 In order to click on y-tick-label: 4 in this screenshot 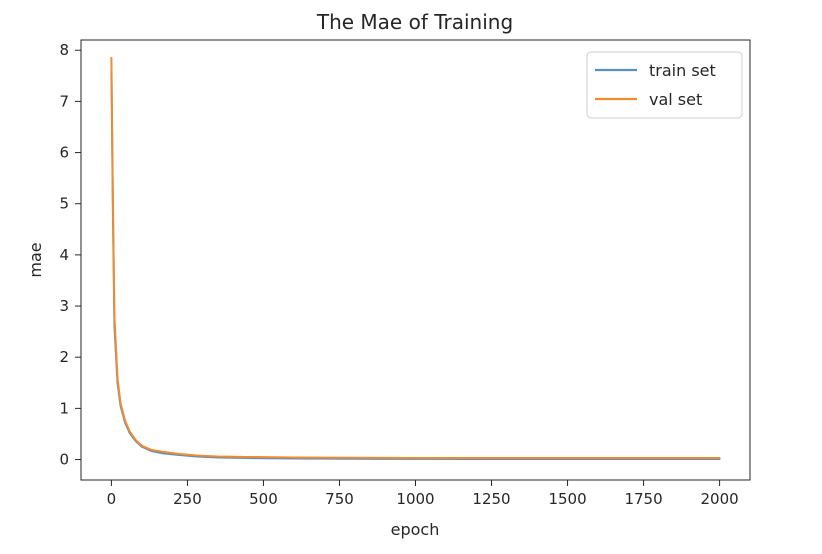, I will do `click(64, 255)`.